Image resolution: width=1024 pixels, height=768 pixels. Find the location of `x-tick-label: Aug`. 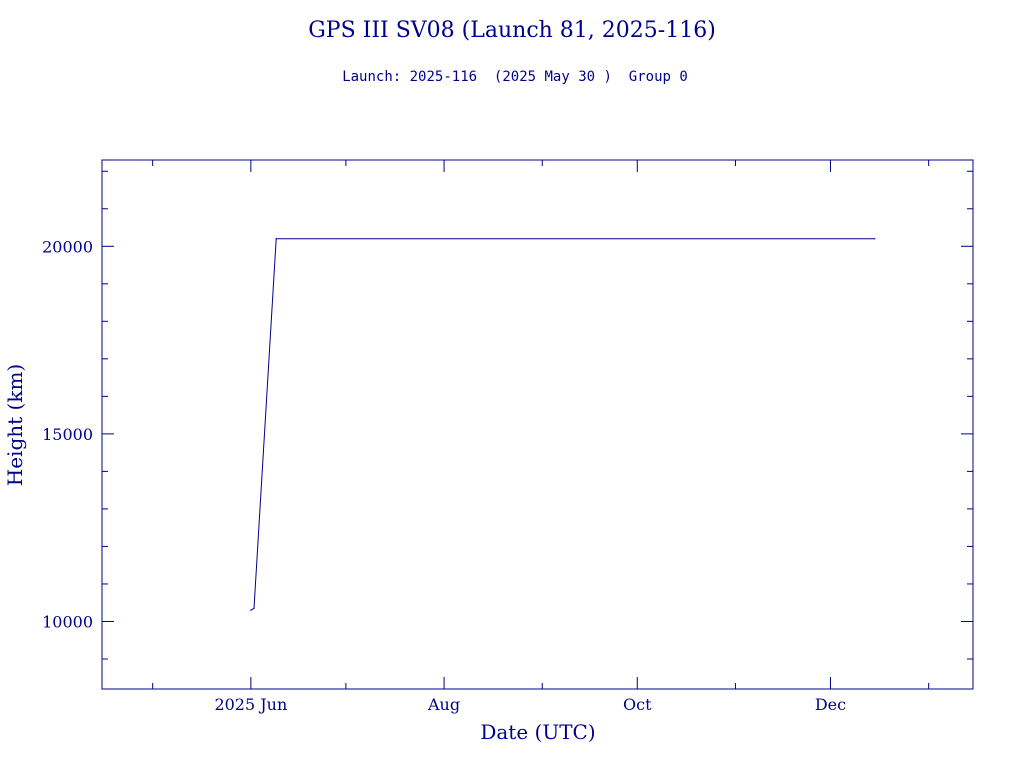

x-tick-label: Aug is located at coordinates (443, 704).